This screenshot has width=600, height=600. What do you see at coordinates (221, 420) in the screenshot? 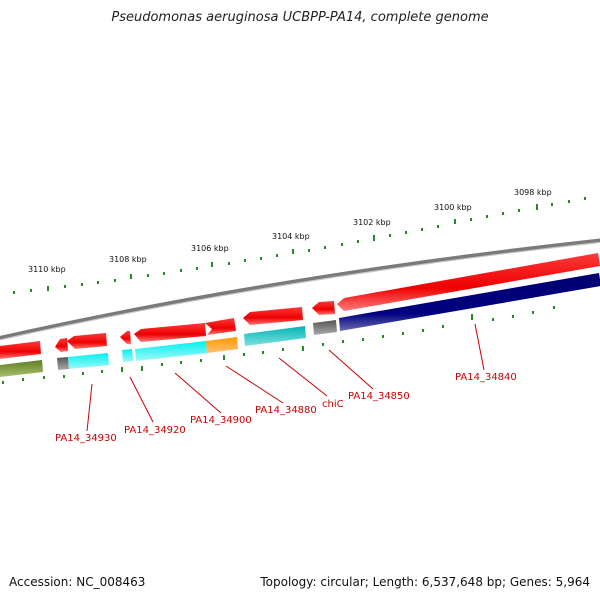
I see `gene-label-pa14-34900: PA14_34900` at bounding box center [221, 420].